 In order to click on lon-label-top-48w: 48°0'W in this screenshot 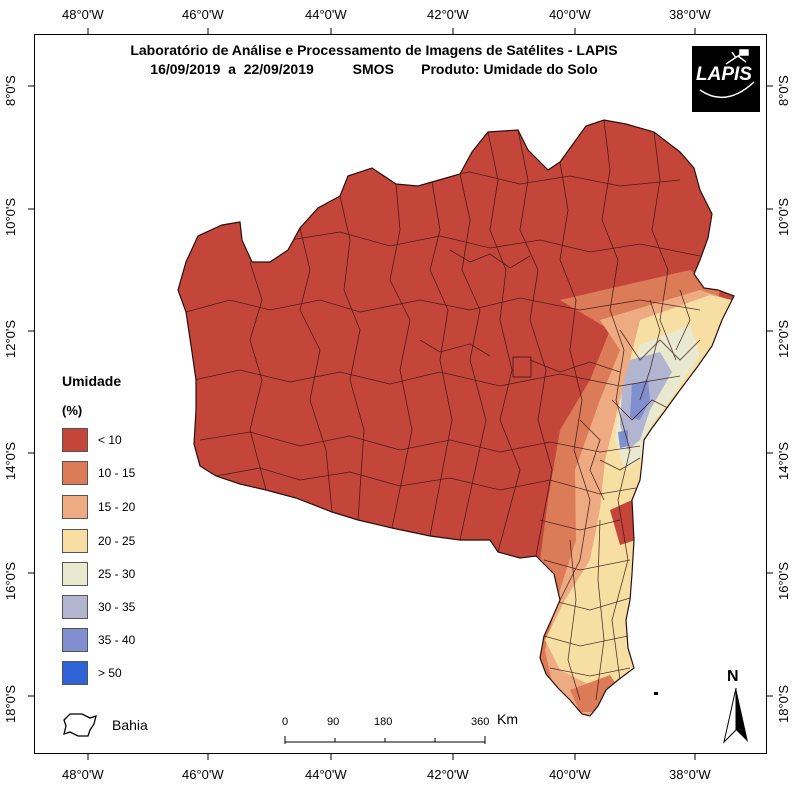, I will do `click(83, 14)`.